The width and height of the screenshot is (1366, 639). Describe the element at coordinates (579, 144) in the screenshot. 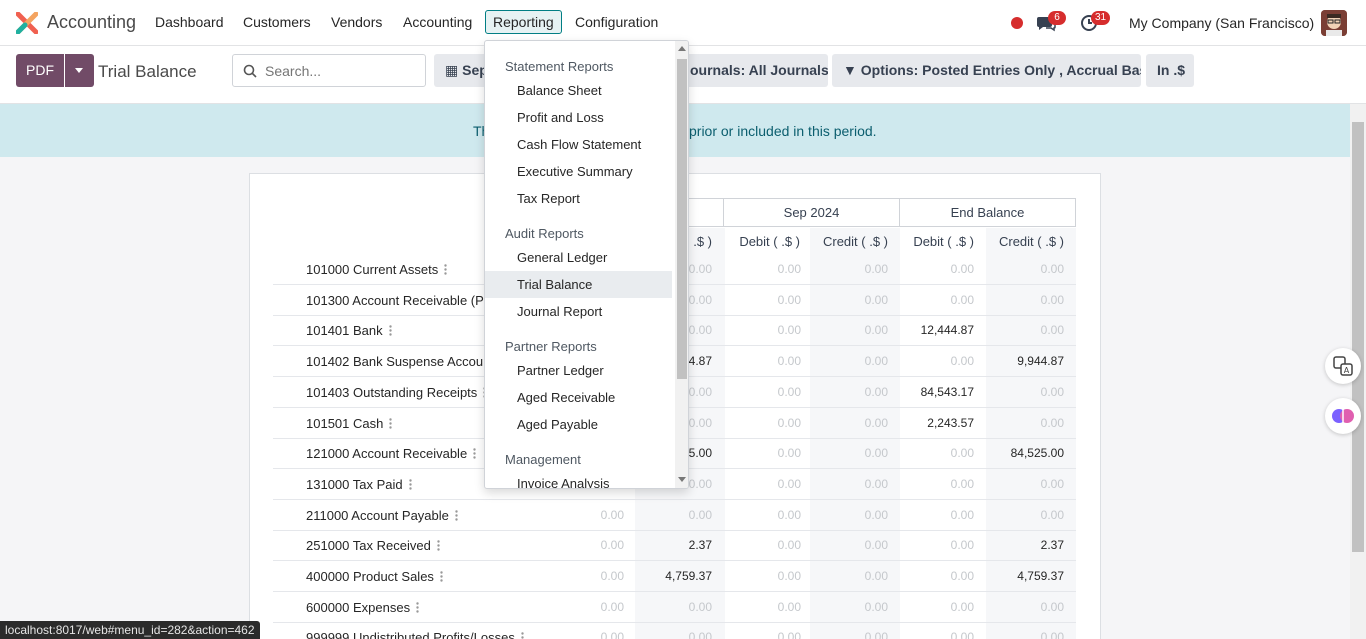

I see `dropdown-item-cash-flow-statement: Cash Flow Statement` at that location.